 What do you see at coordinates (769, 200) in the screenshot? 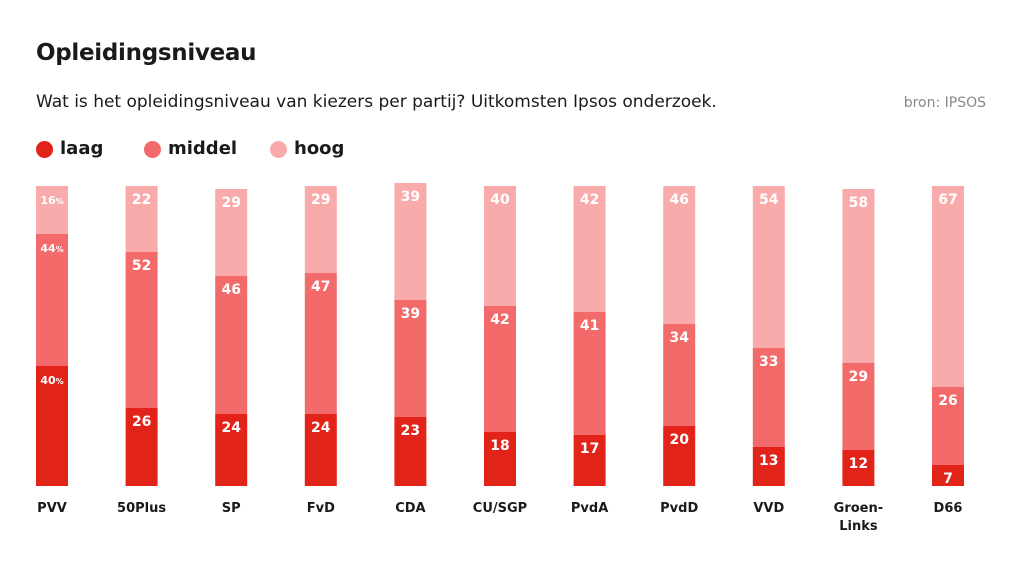
I see `data-label-hoog-8: 54` at bounding box center [769, 200].